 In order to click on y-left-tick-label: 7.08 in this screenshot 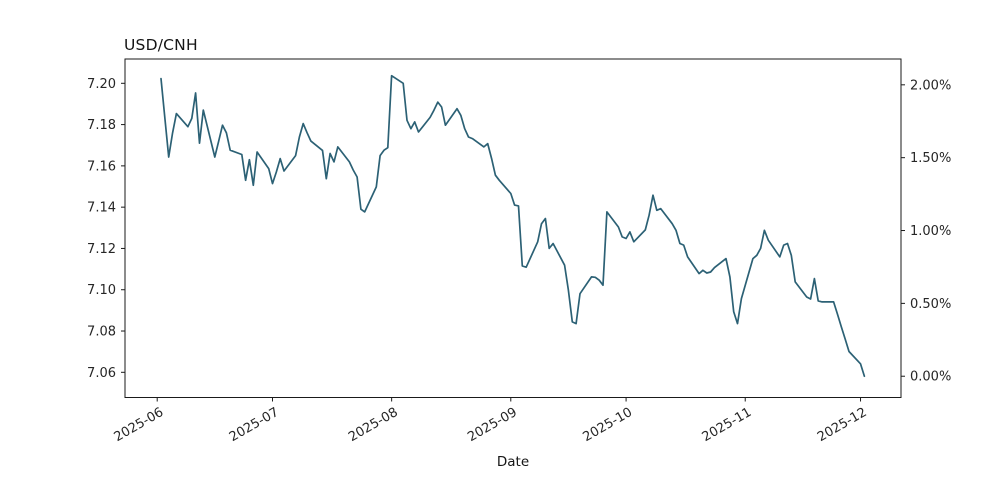, I will do `click(101, 332)`.